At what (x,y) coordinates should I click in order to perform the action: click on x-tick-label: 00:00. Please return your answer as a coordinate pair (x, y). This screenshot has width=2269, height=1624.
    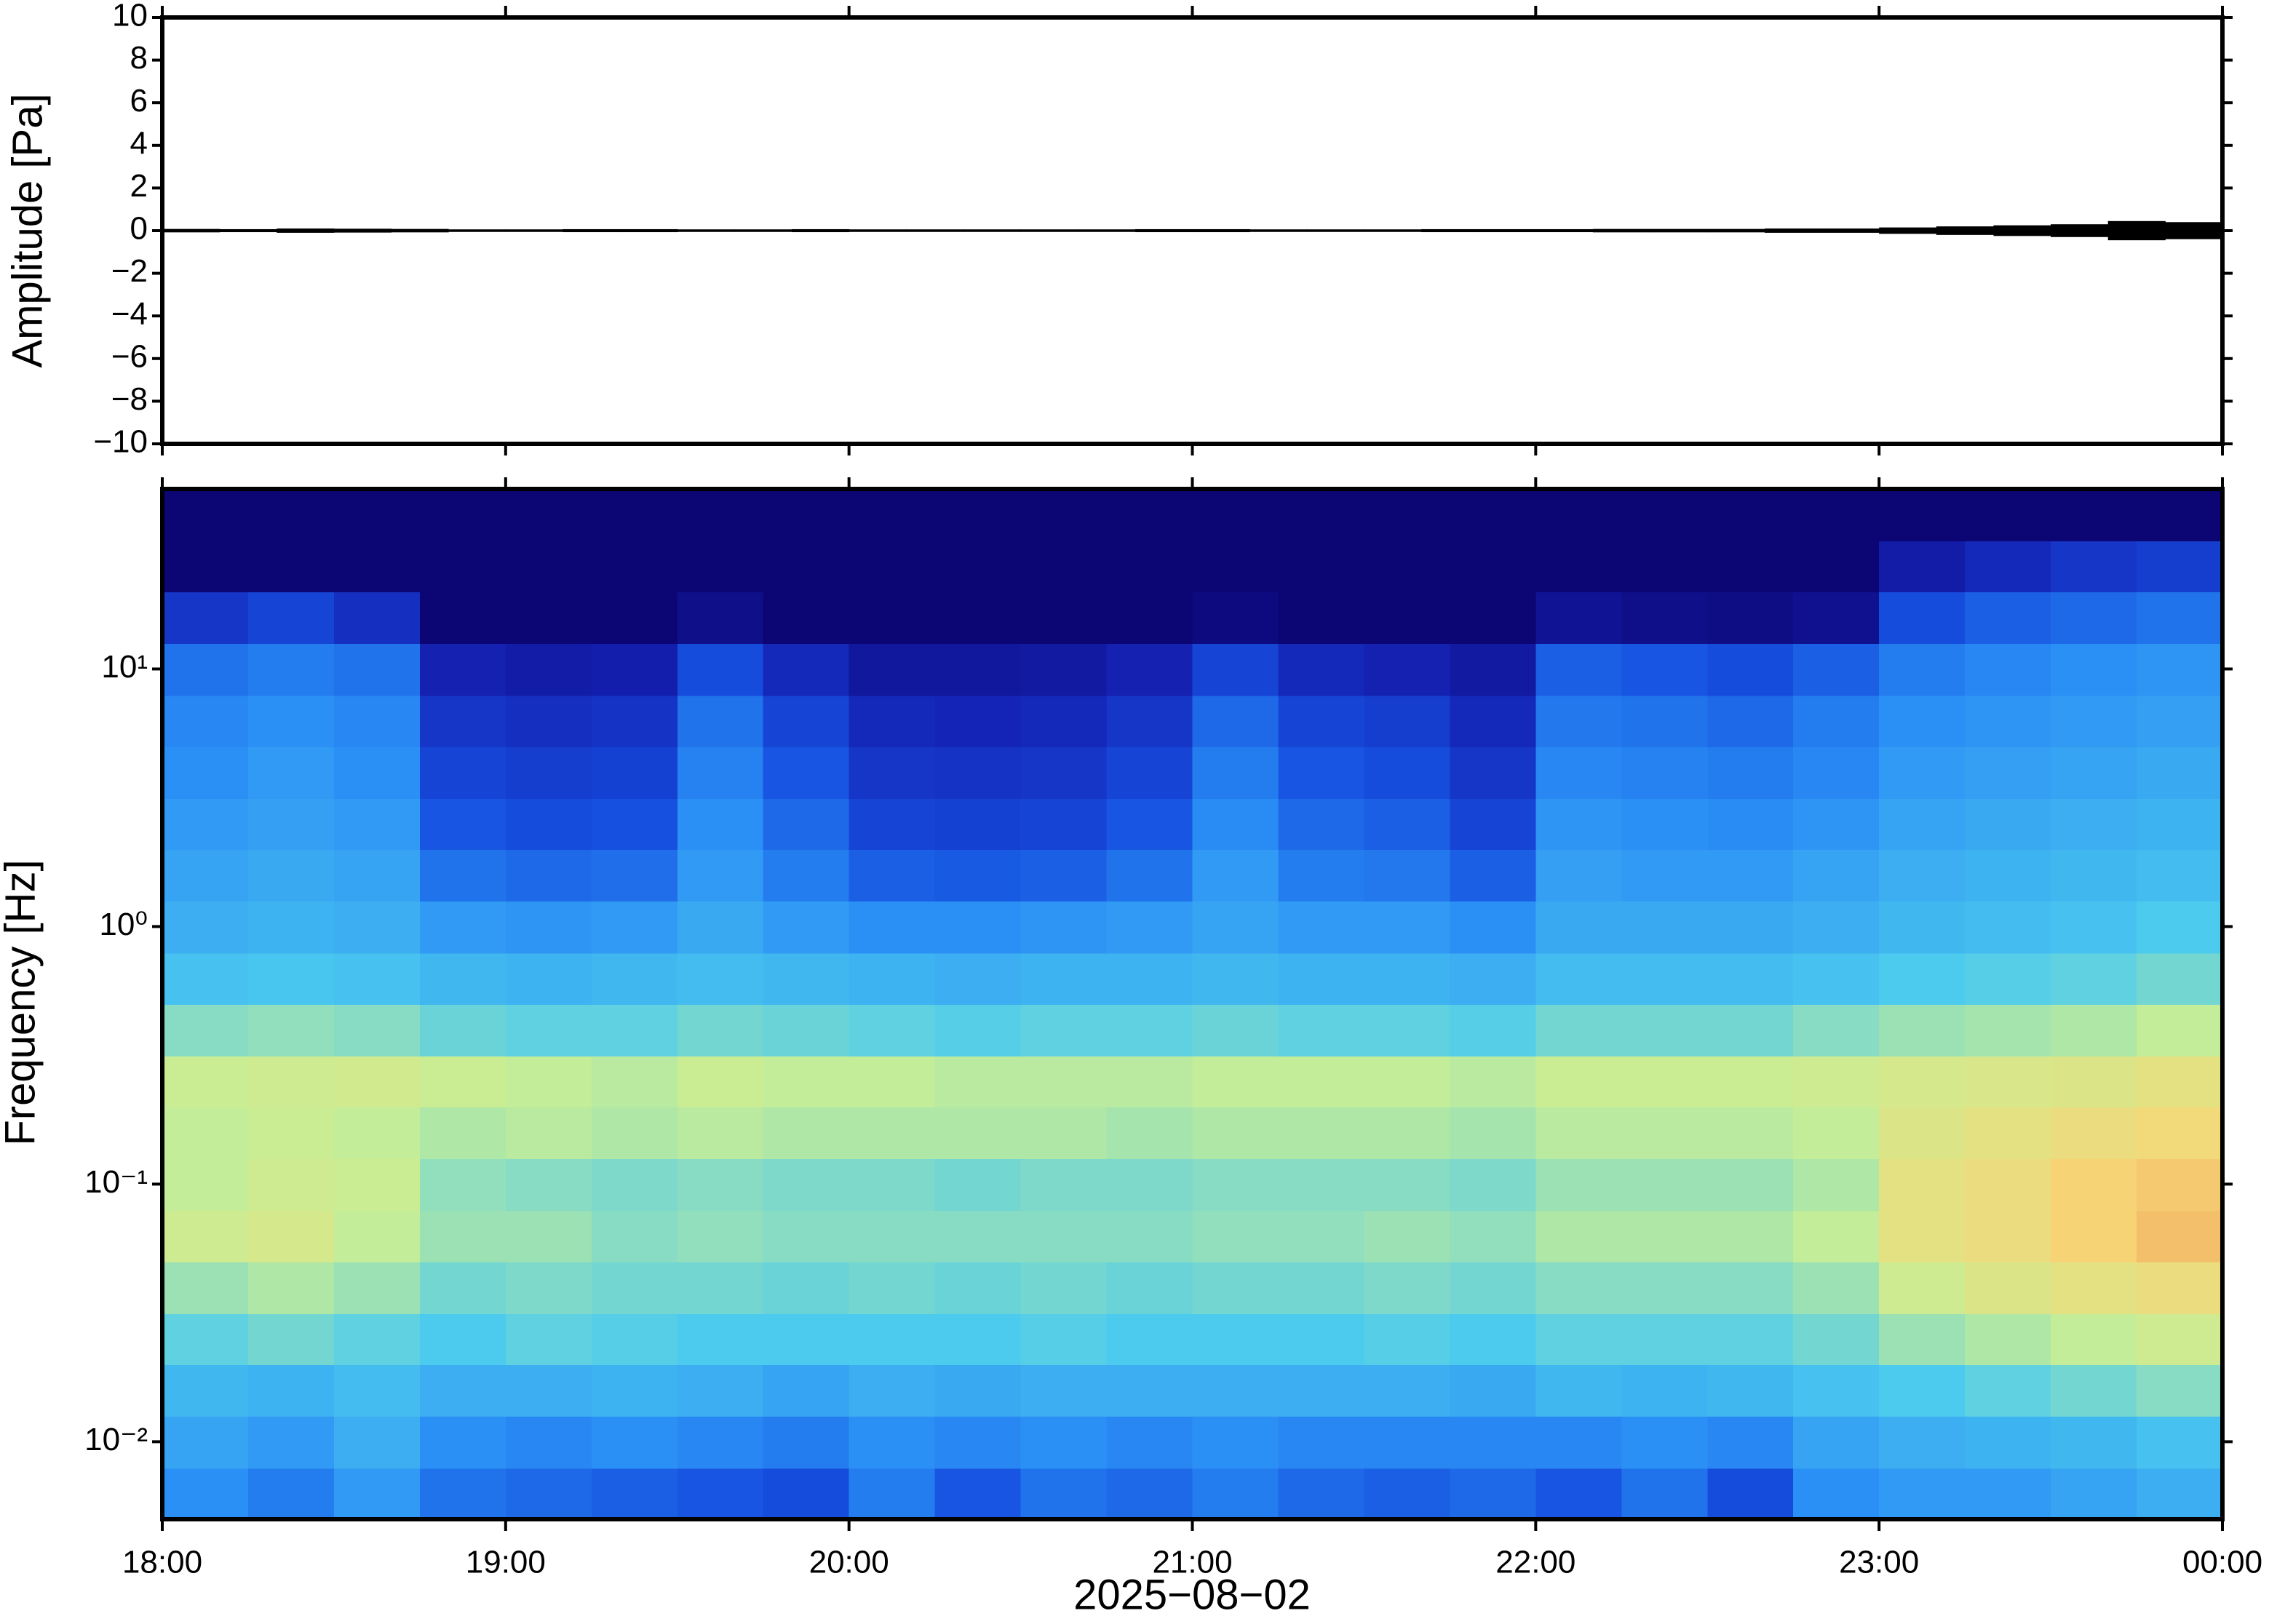
    Looking at the image, I should click on (2222, 1562).